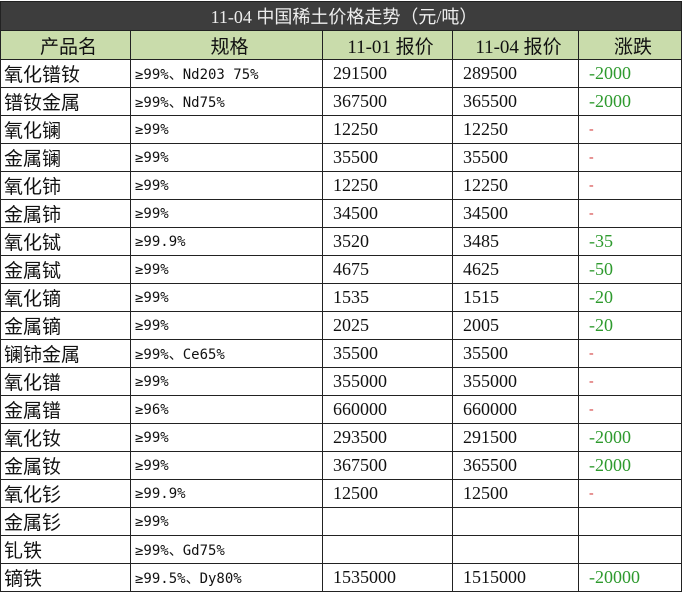 The width and height of the screenshot is (682, 603). I want to click on table-row: 金属镧 ≥99% 35500 35500-, so click(341, 157).